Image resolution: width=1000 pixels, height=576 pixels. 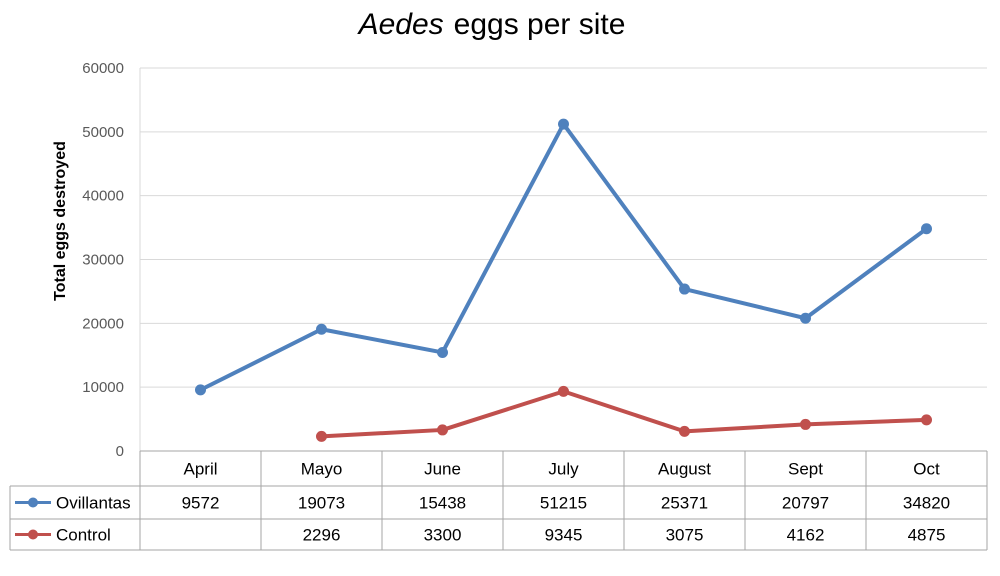 What do you see at coordinates (805, 503) in the screenshot?
I see `data-cell: 20797` at bounding box center [805, 503].